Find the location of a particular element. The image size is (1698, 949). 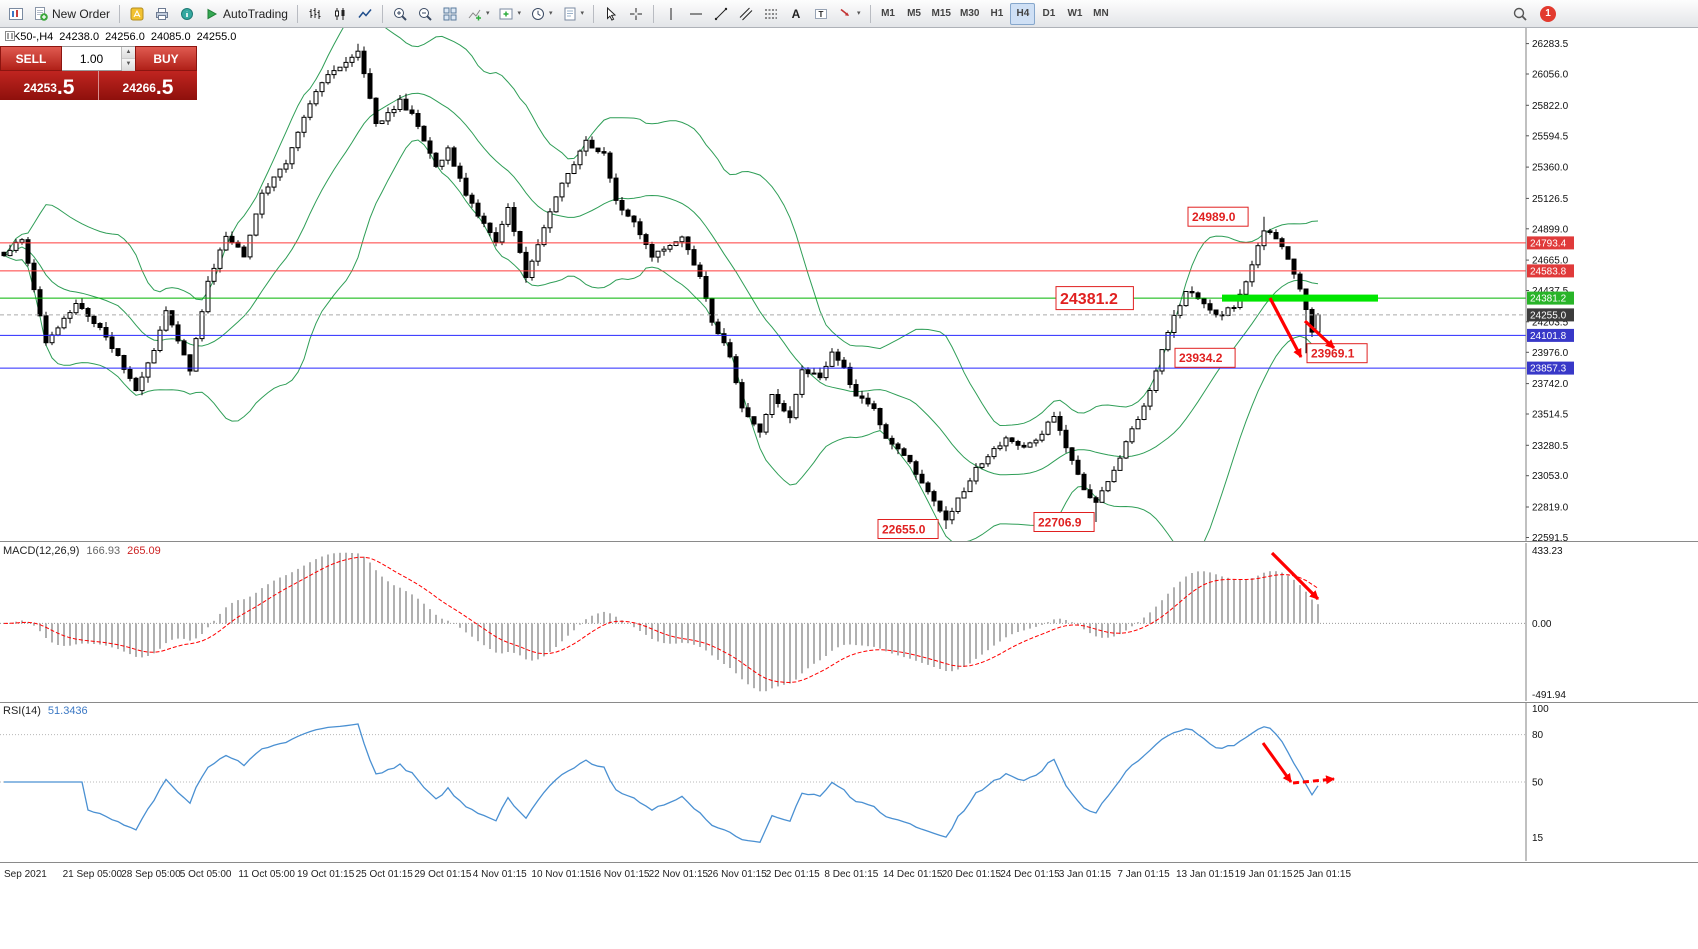

text-label-tool-button: T is located at coordinates (821, 14).